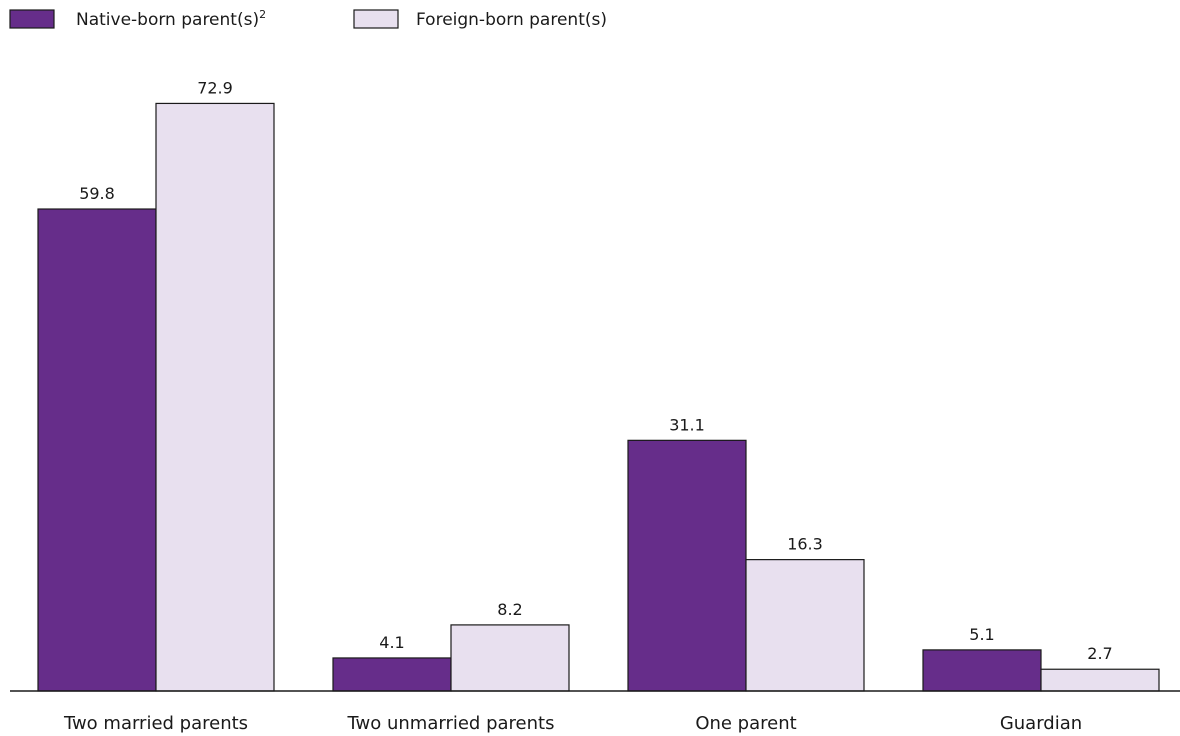  I want to click on category-label-guardian: Guardian, so click(1041, 723).